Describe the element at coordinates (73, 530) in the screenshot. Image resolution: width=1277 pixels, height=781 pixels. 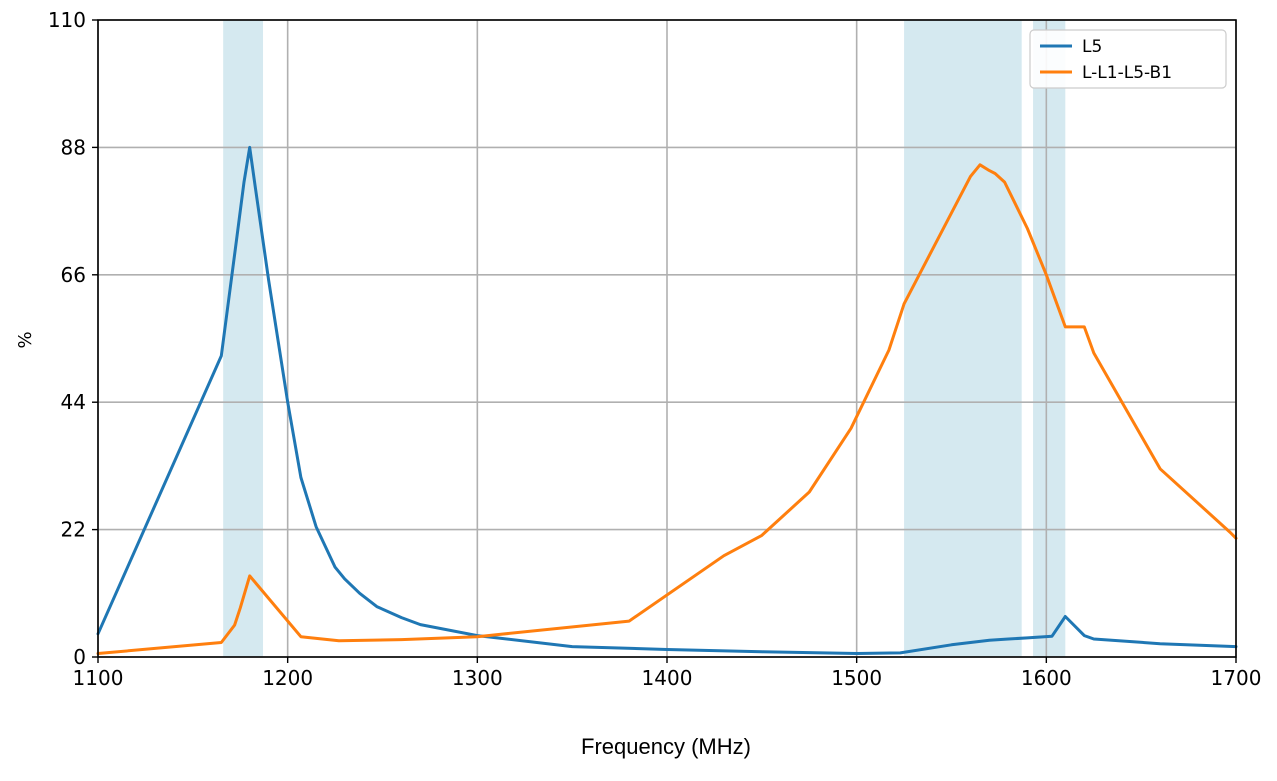
I see `y-tick-label-1: 22` at that location.